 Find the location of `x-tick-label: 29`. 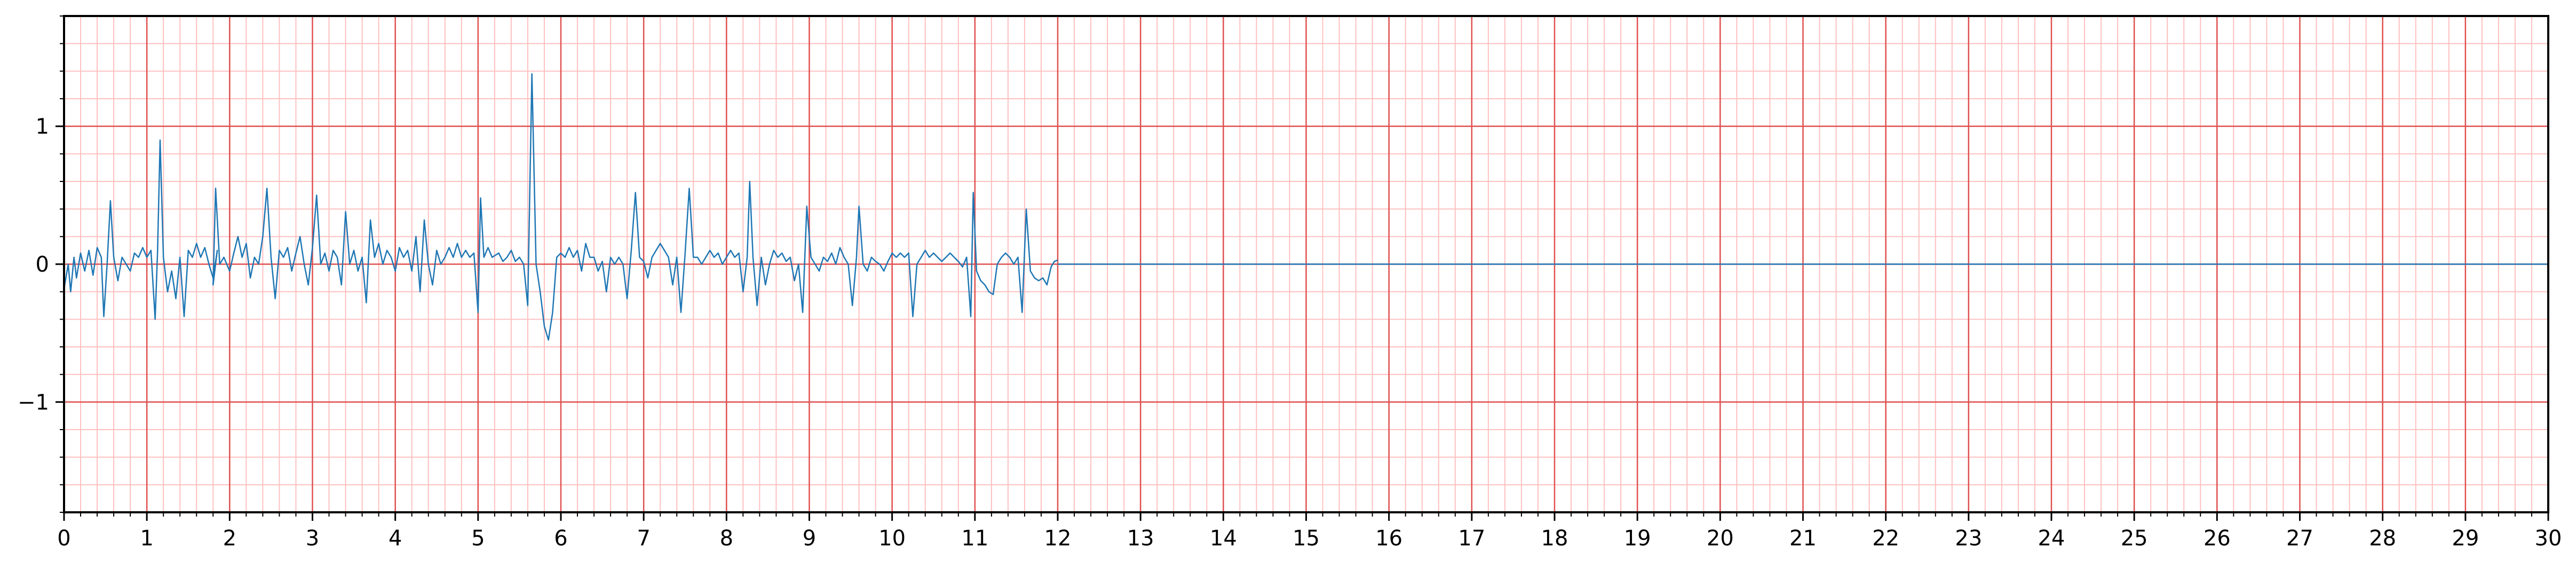

x-tick-label: 29 is located at coordinates (2465, 538).